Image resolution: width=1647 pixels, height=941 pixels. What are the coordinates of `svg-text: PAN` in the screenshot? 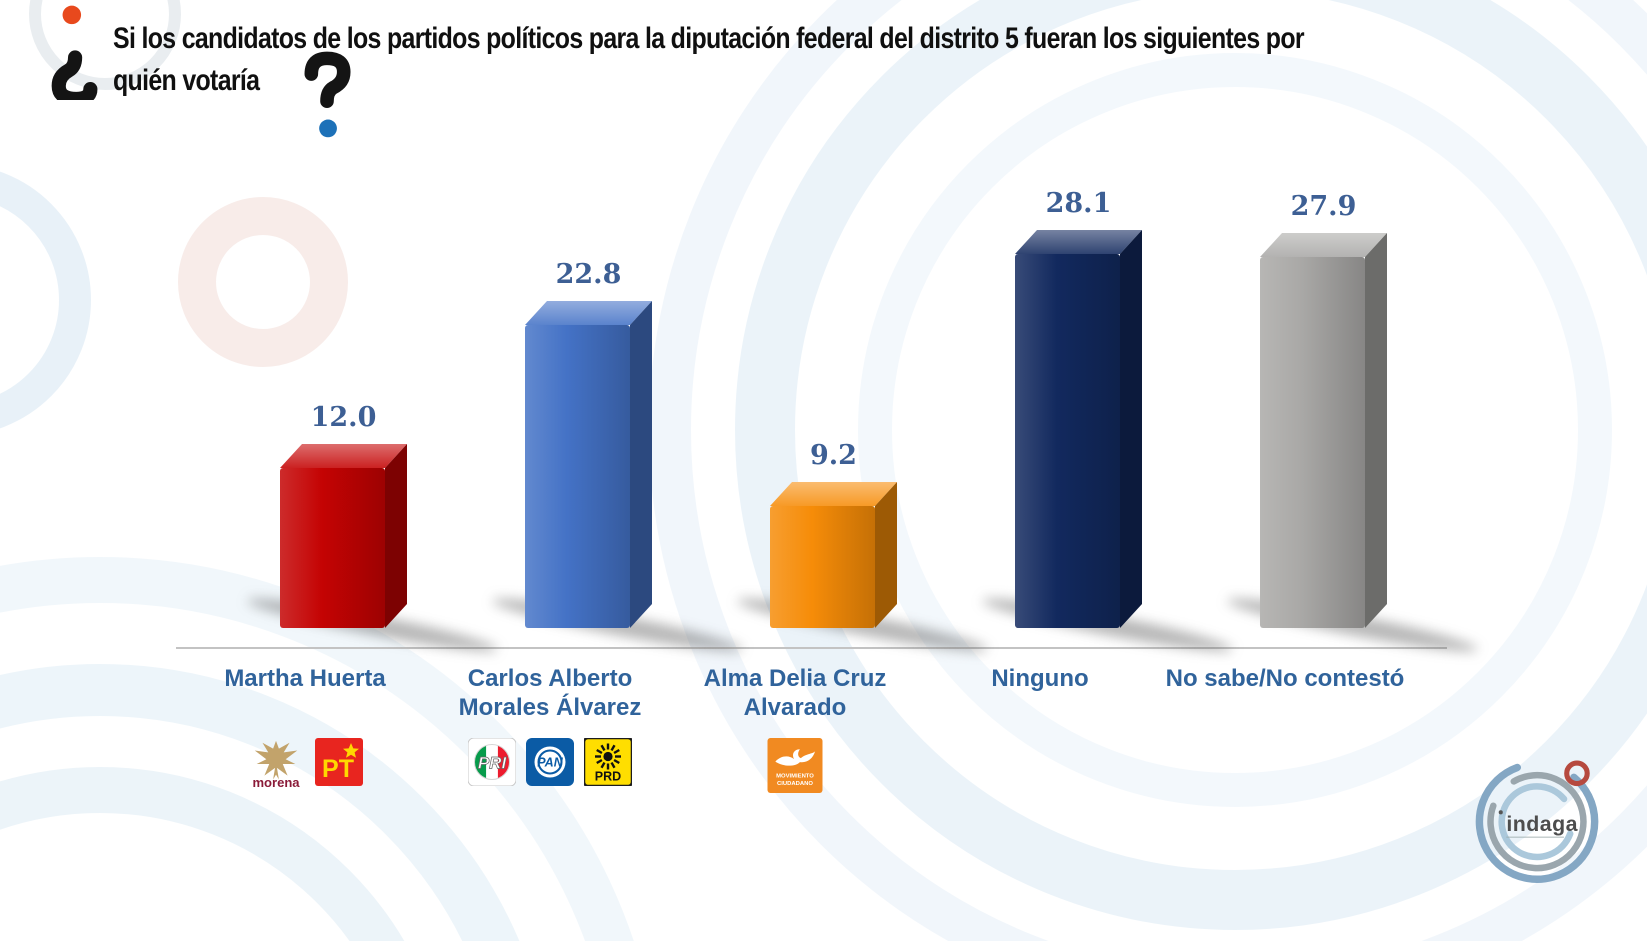 It's located at (550, 763).